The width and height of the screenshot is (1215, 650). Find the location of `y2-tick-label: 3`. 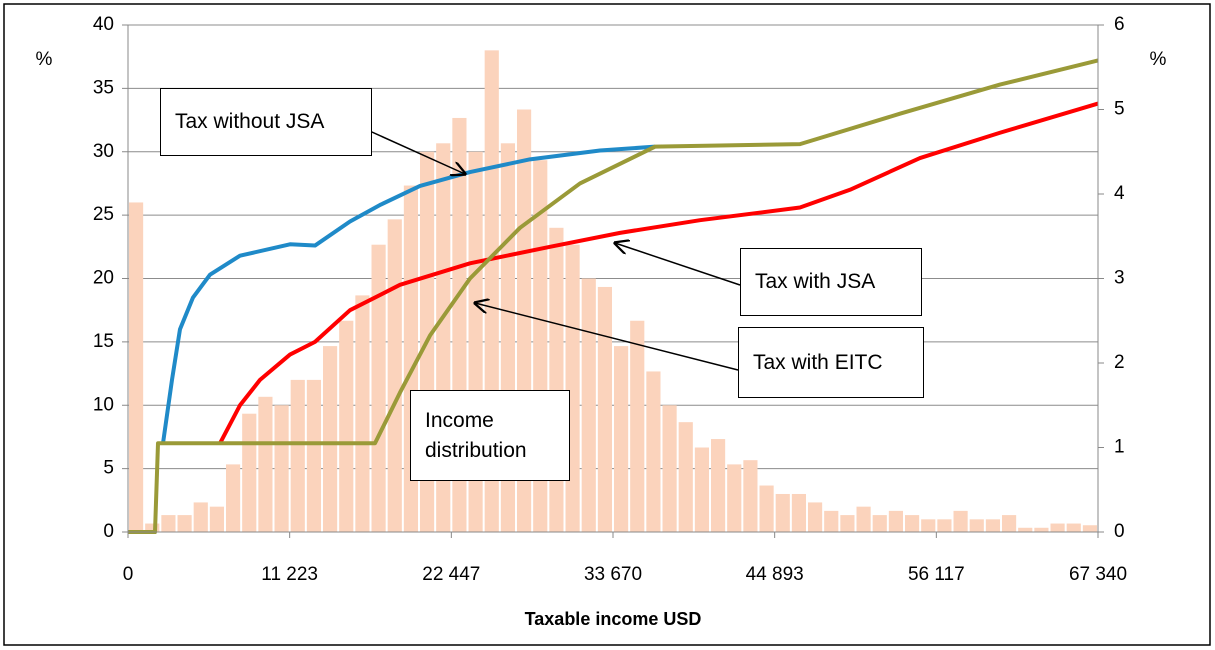

y2-tick-label: 3 is located at coordinates (1119, 278).